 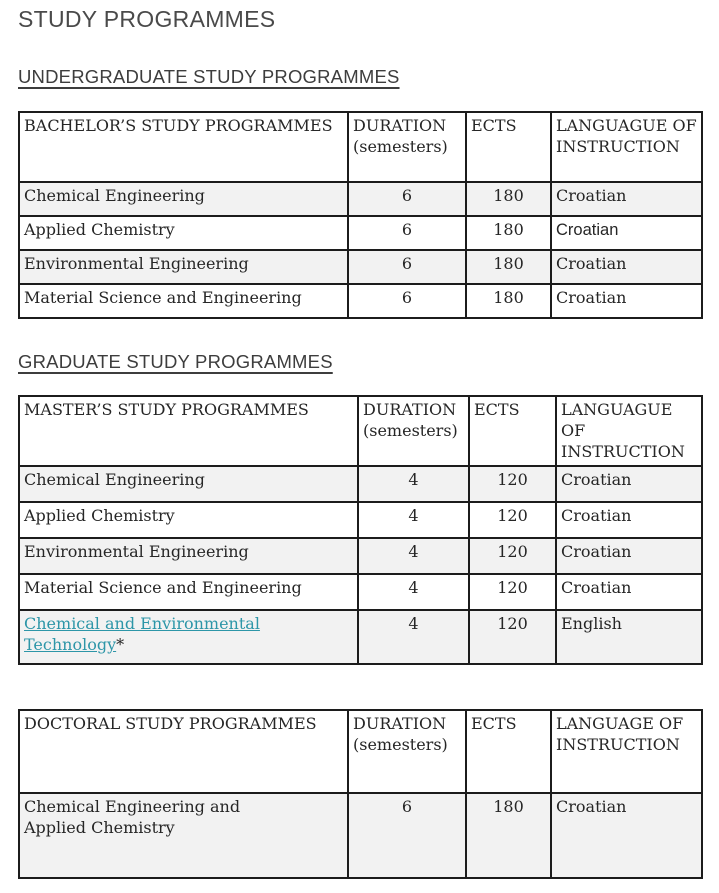 I want to click on table-row: Applied Chemistry 4 120 Croatian, so click(x=360, y=520).